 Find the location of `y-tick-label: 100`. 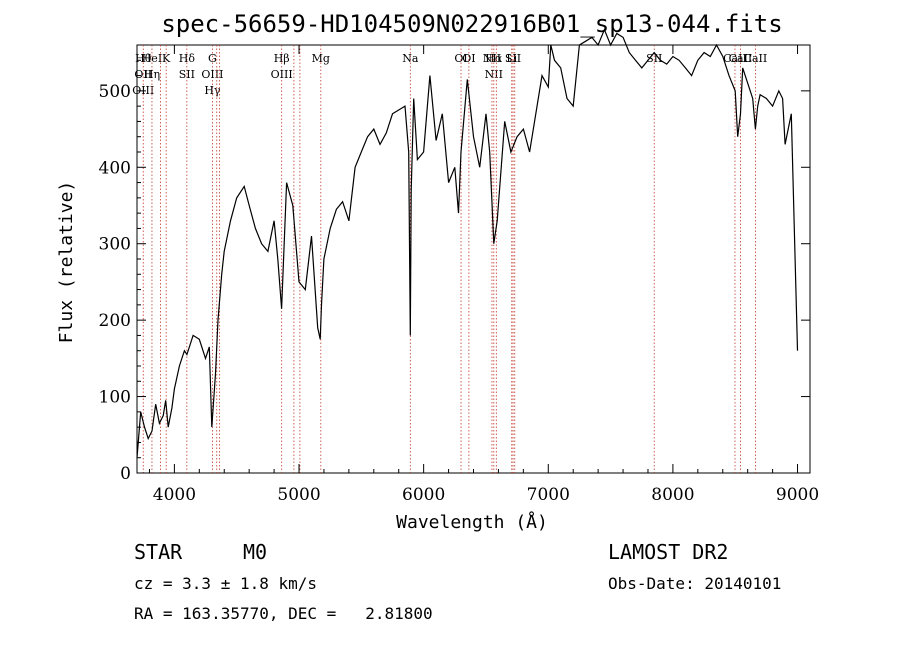

y-tick-label: 100 is located at coordinates (115, 398).